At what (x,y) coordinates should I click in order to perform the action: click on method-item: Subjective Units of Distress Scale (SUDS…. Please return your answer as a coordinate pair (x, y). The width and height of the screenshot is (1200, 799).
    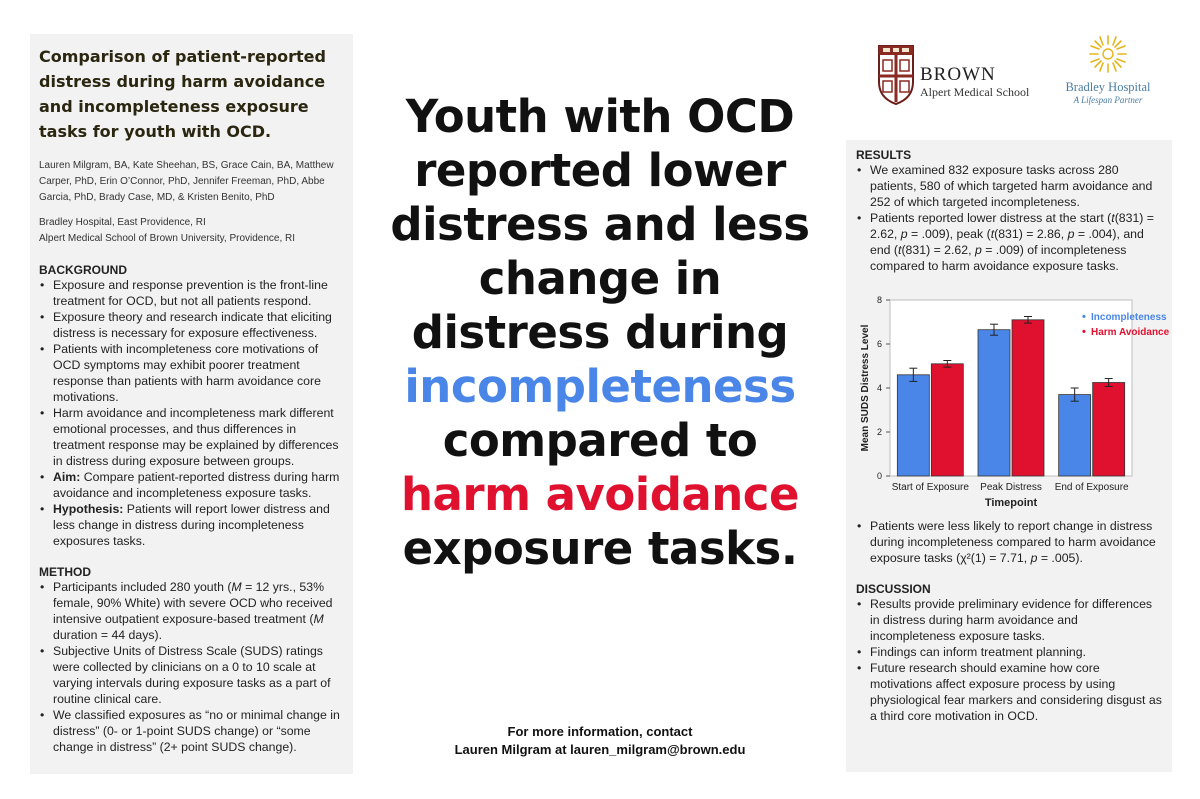
    Looking at the image, I should click on (192, 675).